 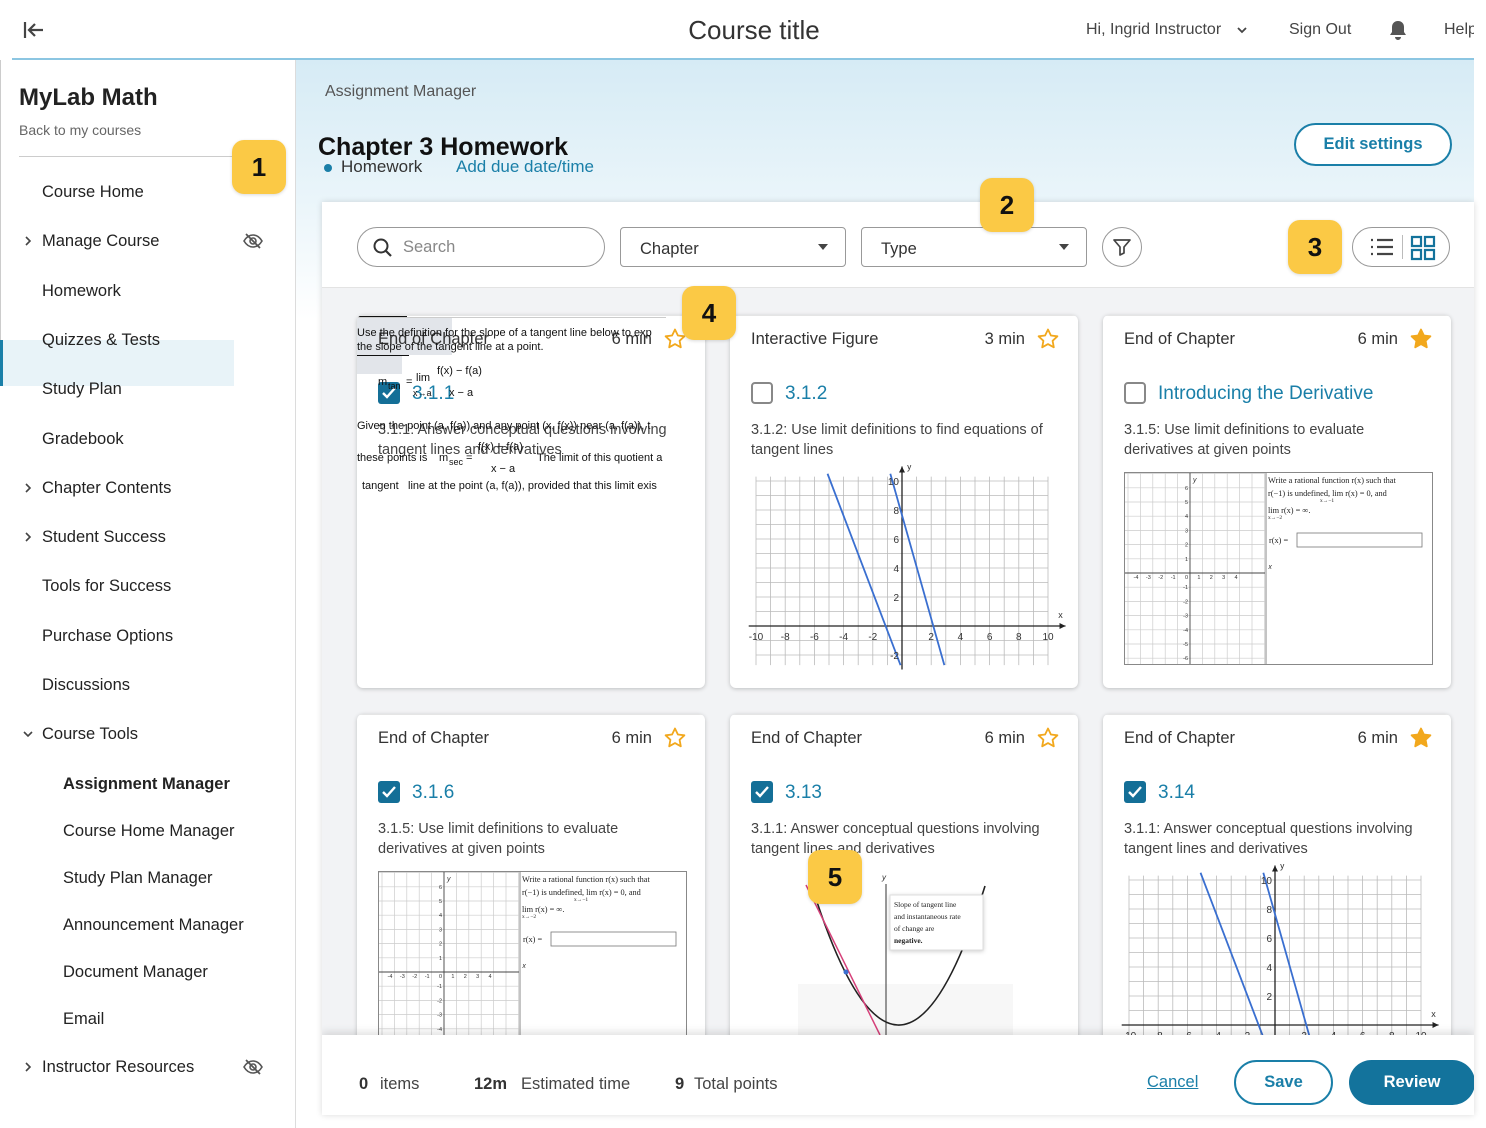 I want to click on nav-item: Purchase Options, so click(x=108, y=635).